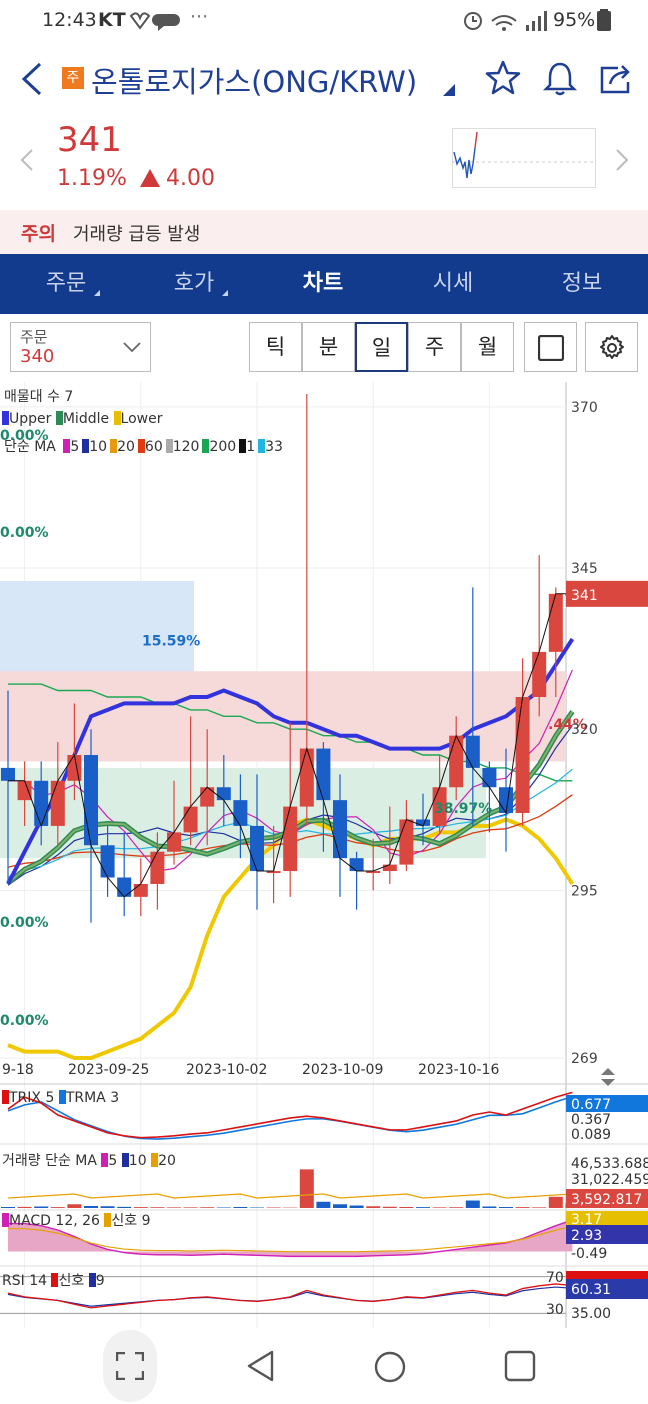 The image size is (648, 1404). What do you see at coordinates (381, 347) in the screenshot?
I see `period-day: 일` at bounding box center [381, 347].